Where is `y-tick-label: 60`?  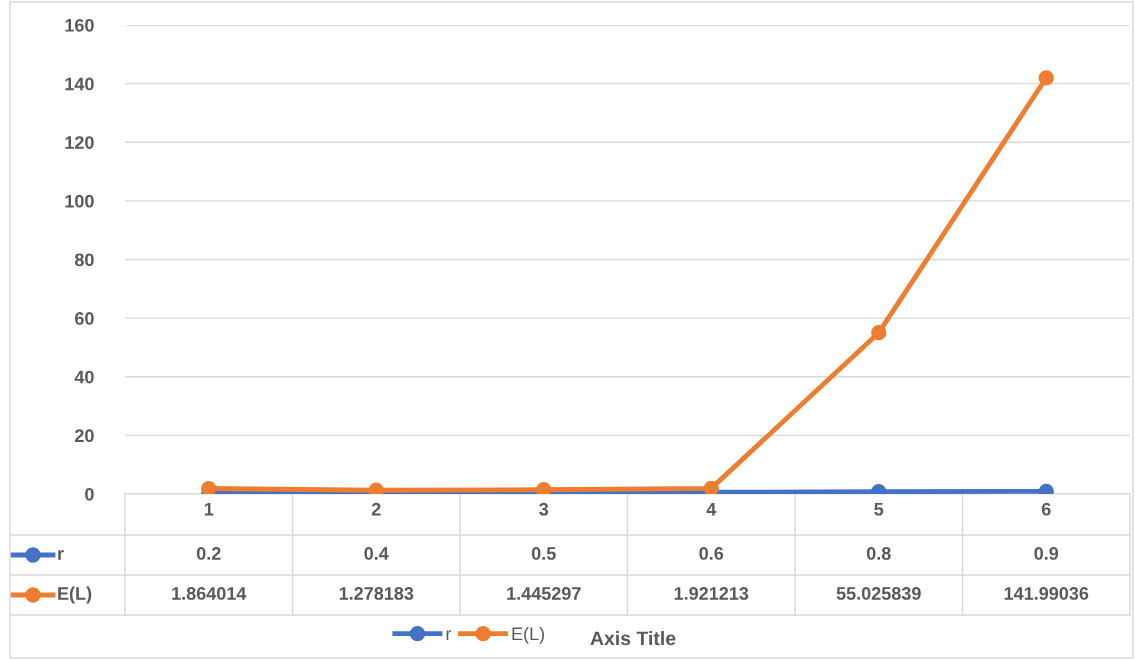
y-tick-label: 60 is located at coordinates (84, 318).